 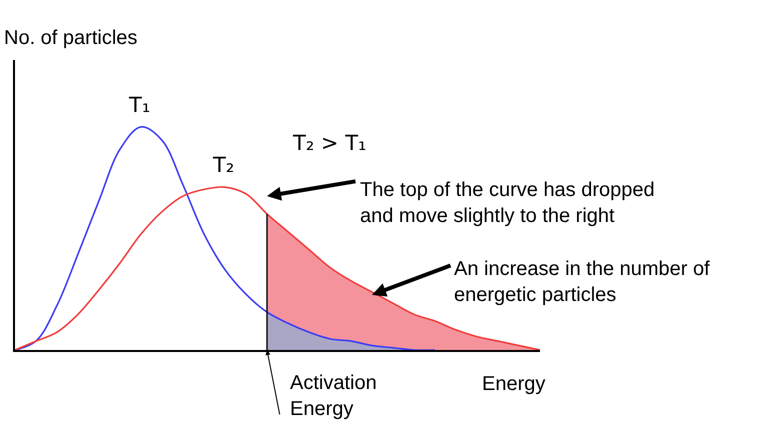 I want to click on annotation: An increase in the number of energetic particles, so click(x=582, y=282).